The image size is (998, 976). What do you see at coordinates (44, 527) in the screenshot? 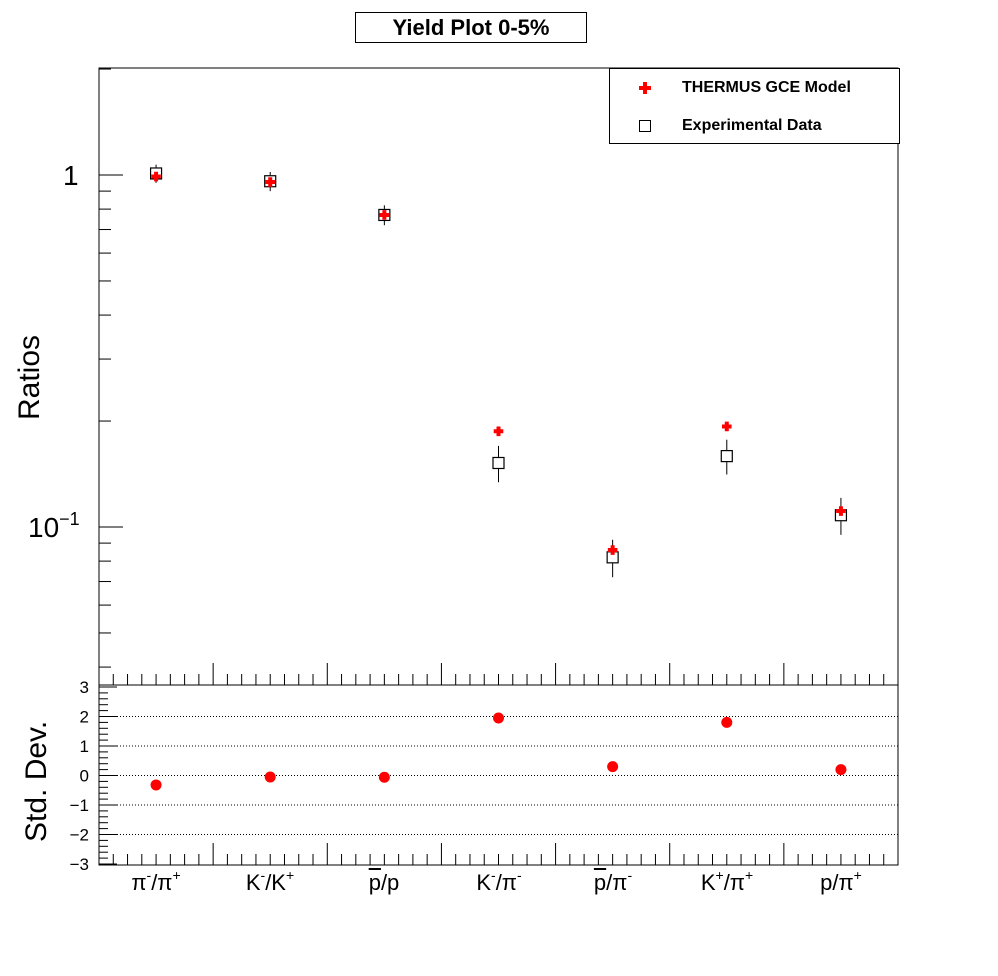
I see `tick-base: 10` at bounding box center [44, 527].